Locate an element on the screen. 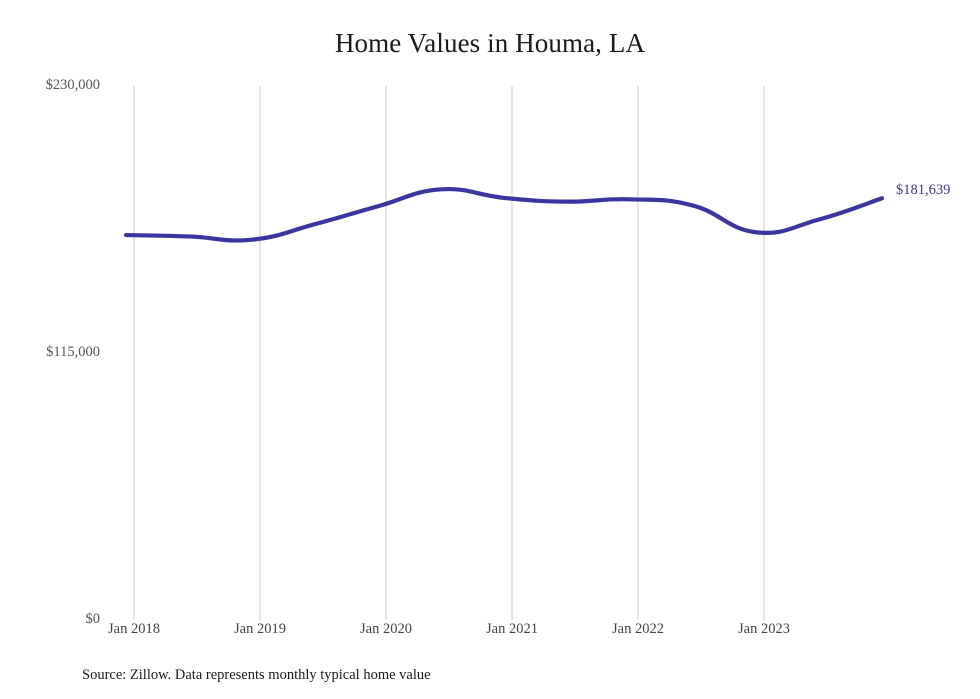 This screenshot has height=699, width=980. x-axis-tick-label: Jan 2019 is located at coordinates (260, 629).